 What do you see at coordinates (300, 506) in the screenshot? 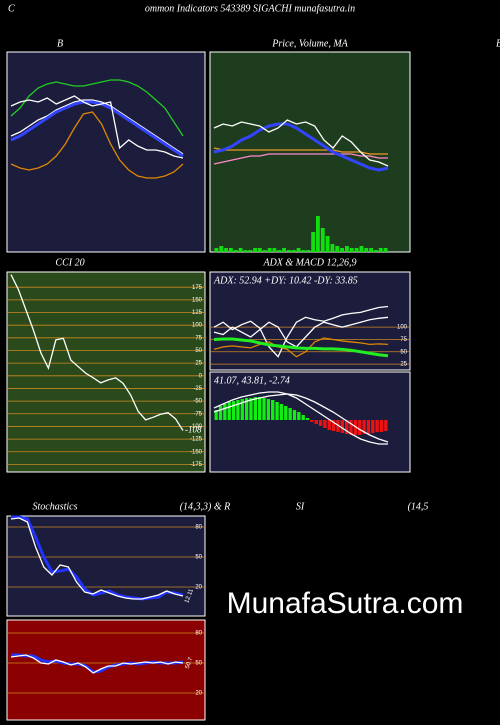
I see `panel-title: SI` at bounding box center [300, 506].